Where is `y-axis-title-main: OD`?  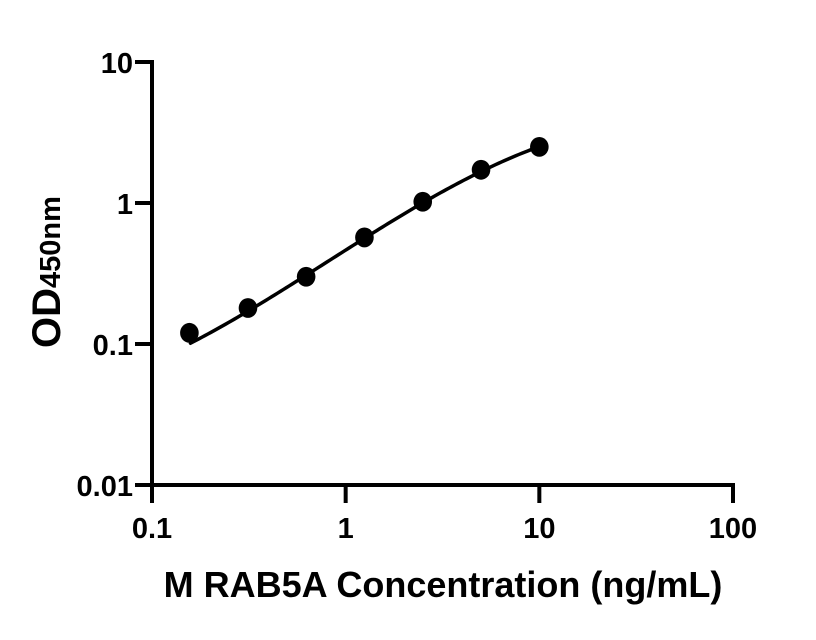 y-axis-title-main: OD is located at coordinates (47, 318).